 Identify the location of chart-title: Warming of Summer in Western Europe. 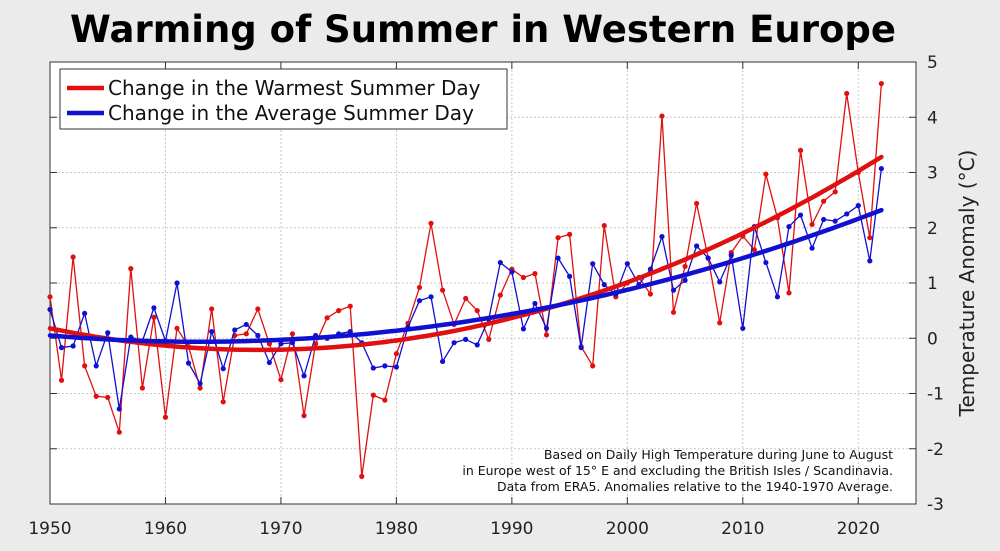
(483, 29).